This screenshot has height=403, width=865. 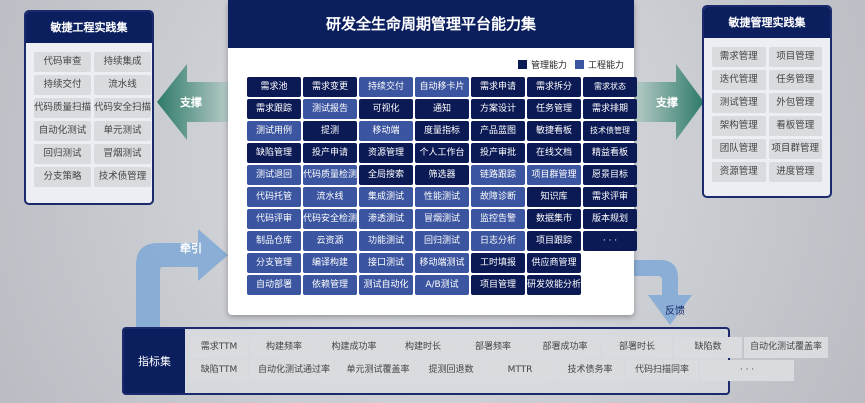 What do you see at coordinates (330, 109) in the screenshot?
I see `capability-cell: 测试报告` at bounding box center [330, 109].